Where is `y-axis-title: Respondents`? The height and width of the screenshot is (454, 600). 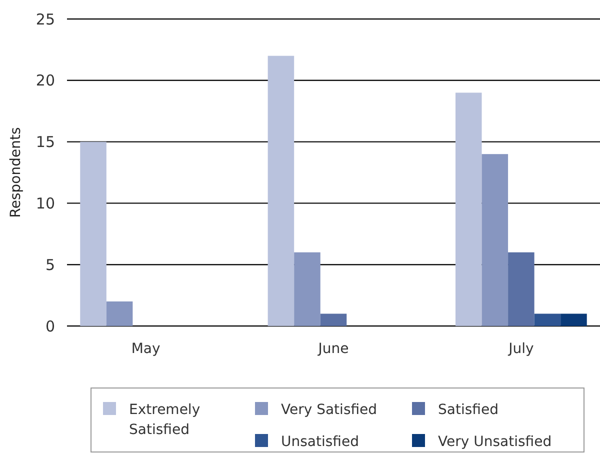 y-axis-title: Respondents is located at coordinates (16, 172).